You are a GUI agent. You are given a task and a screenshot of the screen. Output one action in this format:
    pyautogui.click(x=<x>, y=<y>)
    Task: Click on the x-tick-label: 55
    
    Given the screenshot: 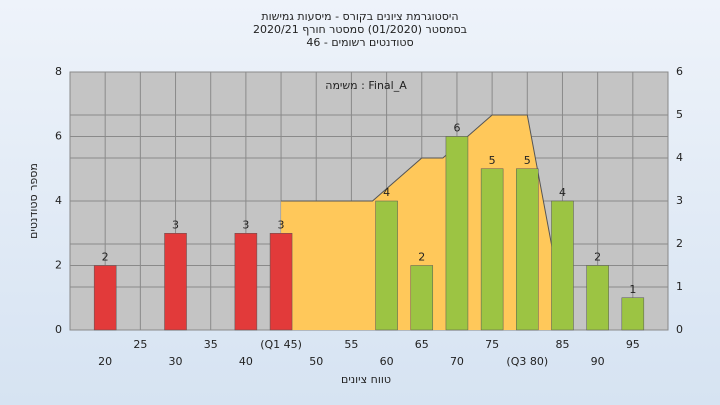 What is the action you would take?
    pyautogui.click(x=351, y=344)
    